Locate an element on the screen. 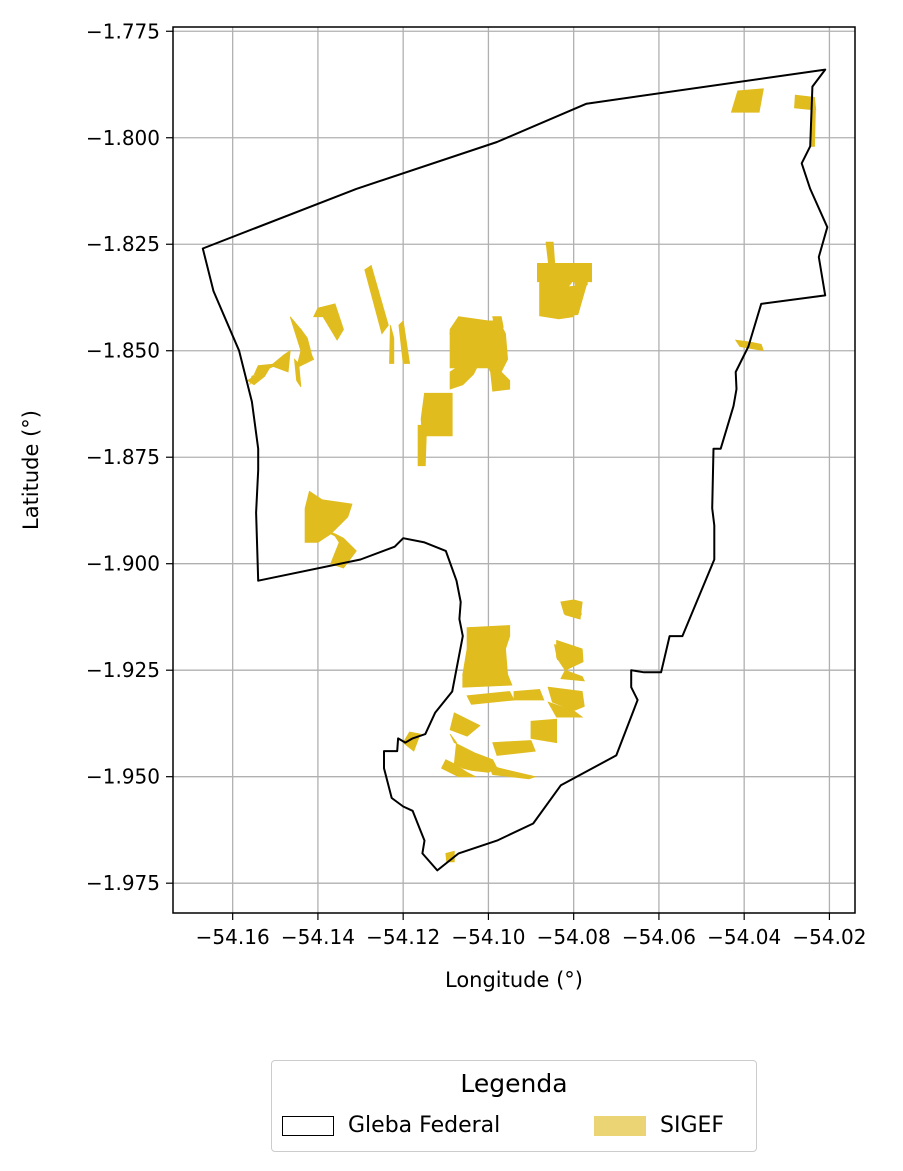 Image resolution: width=903 pixels, height=1171 pixels. legend-swatch-outline is located at coordinates (308, 1125).